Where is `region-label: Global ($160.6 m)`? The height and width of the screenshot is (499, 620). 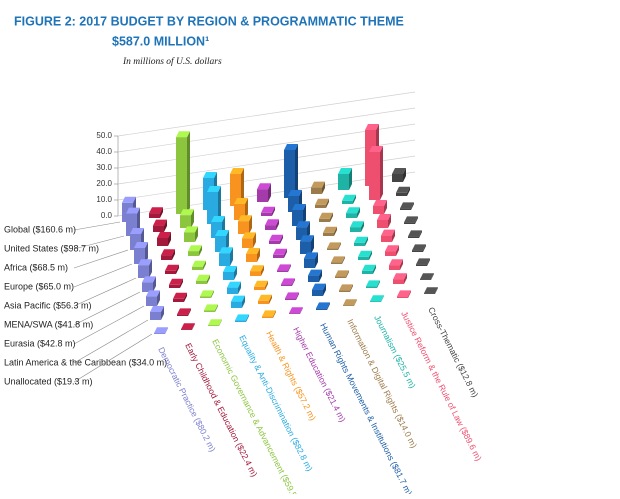
region-label: Global ($160.6 m) is located at coordinates (40, 229).